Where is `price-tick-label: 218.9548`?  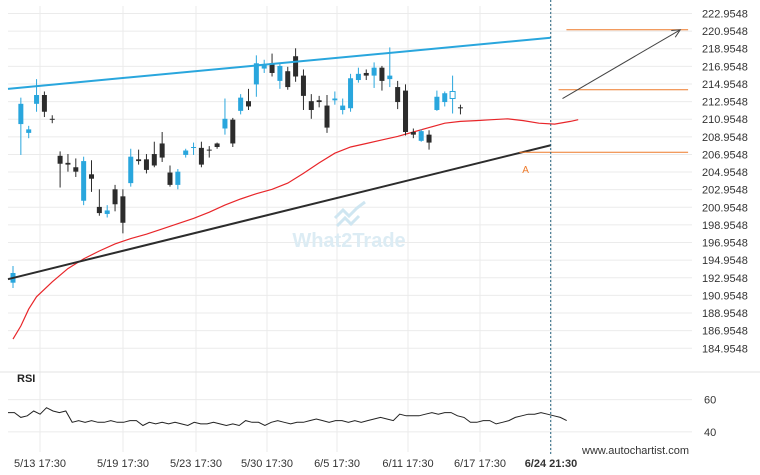
price-tick-label: 218.9548 is located at coordinates (725, 50).